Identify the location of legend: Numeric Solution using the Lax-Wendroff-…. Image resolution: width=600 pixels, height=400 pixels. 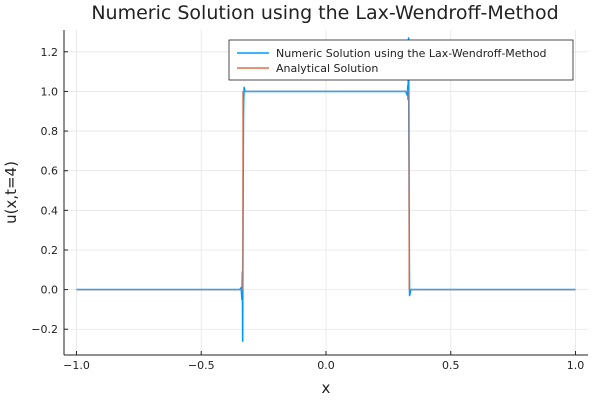
(401, 60).